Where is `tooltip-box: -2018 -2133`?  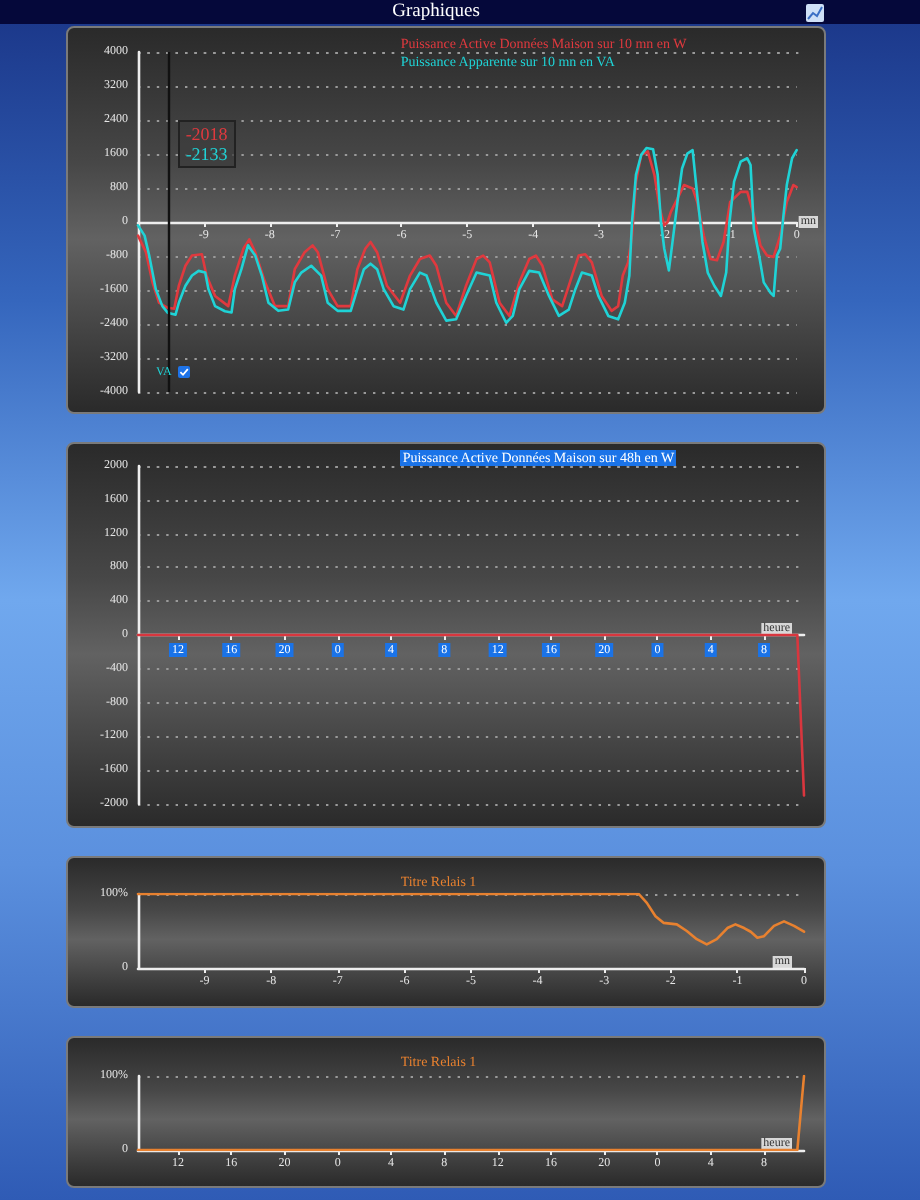
tooltip-box: -2018 -2133 is located at coordinates (206, 144).